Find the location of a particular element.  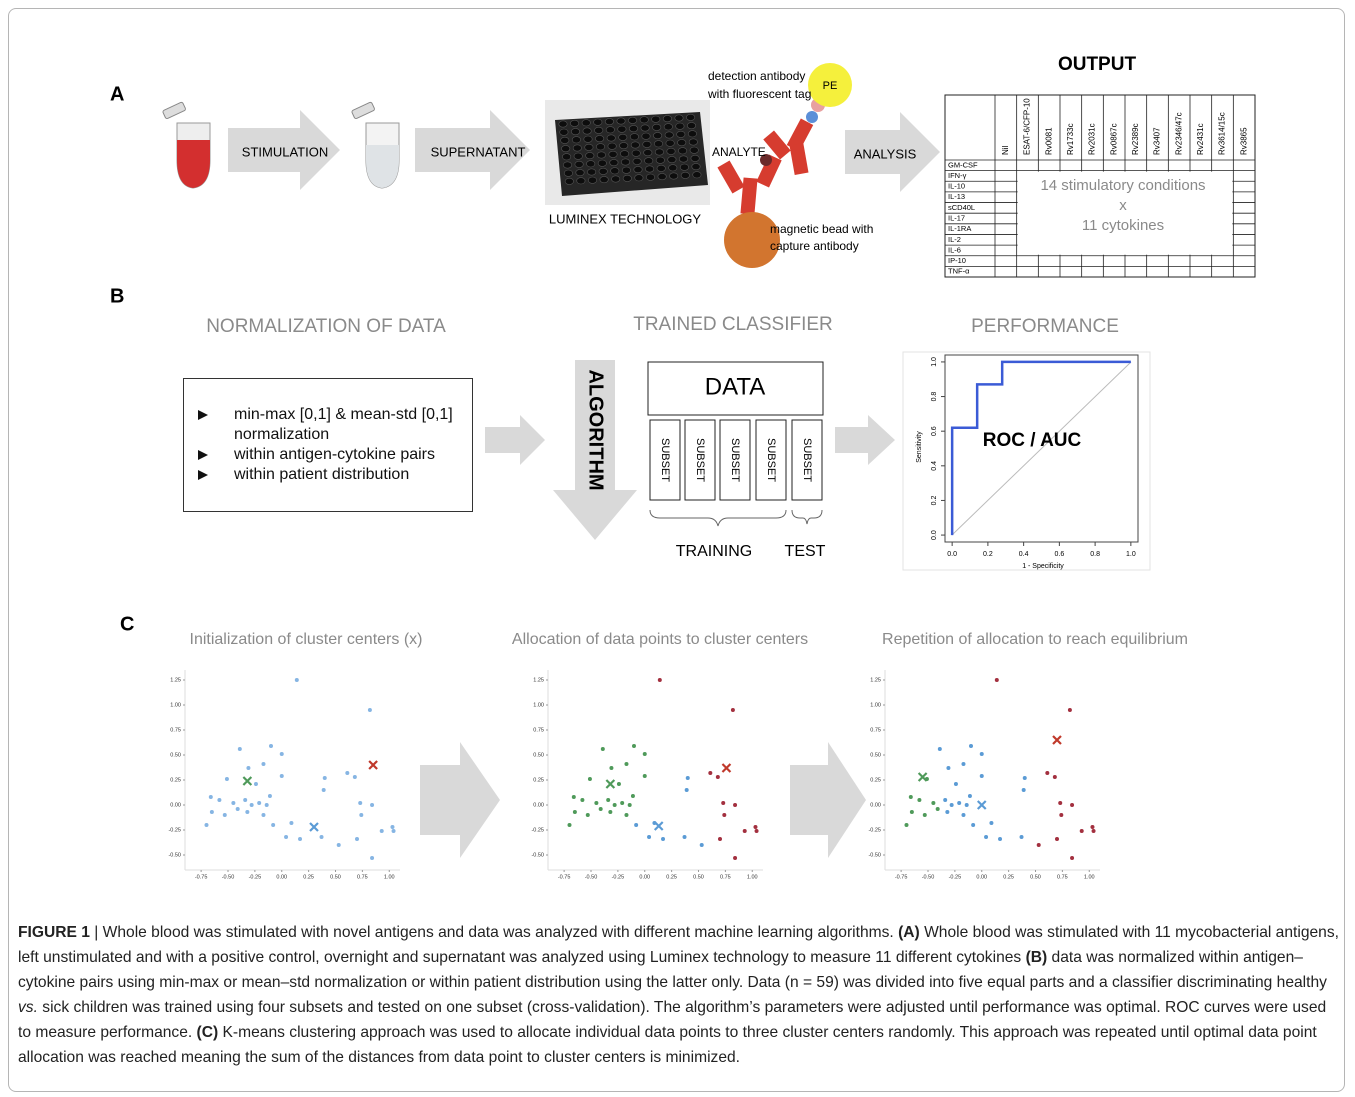

column-header: Rv3407 is located at coordinates (1157, 141).